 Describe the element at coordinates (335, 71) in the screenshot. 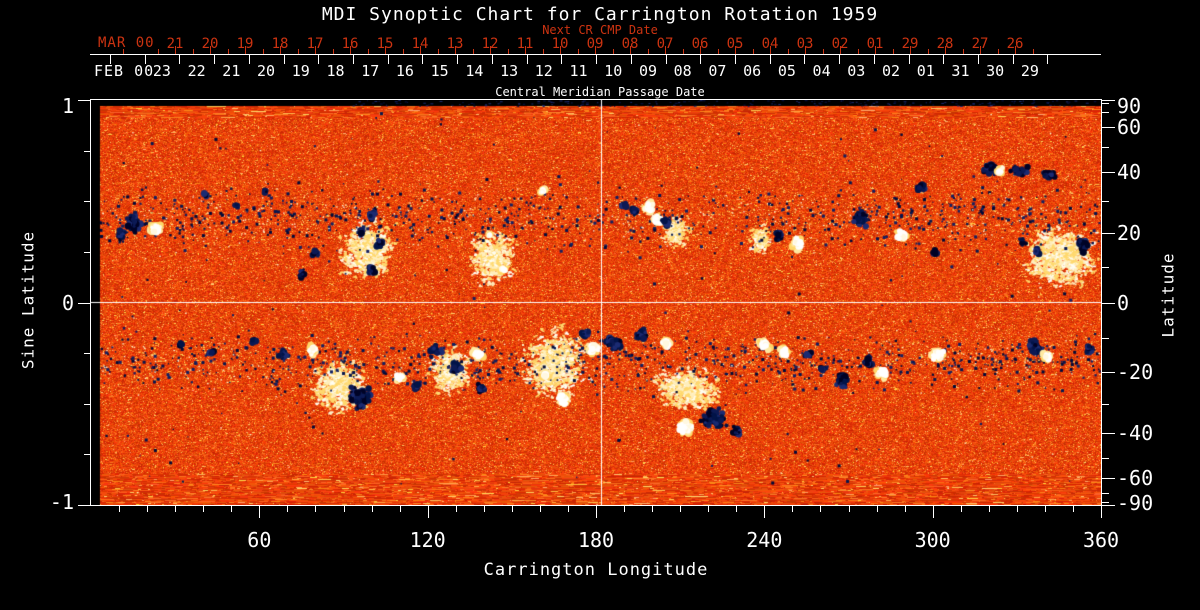

I see `cmp-day-label: 18` at that location.